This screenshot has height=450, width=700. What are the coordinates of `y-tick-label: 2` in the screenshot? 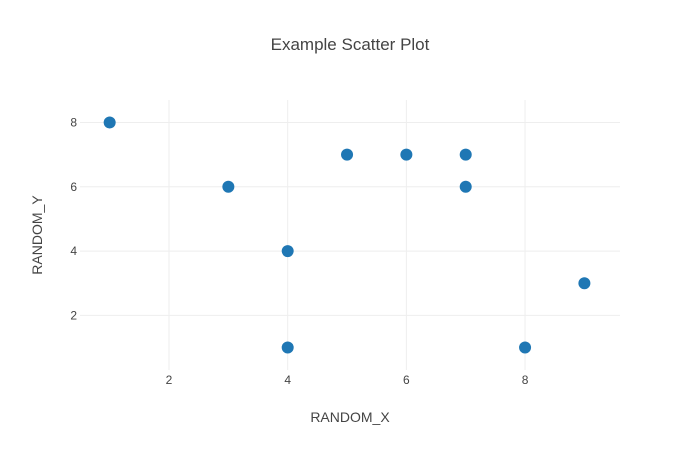 It's located at (73, 315).